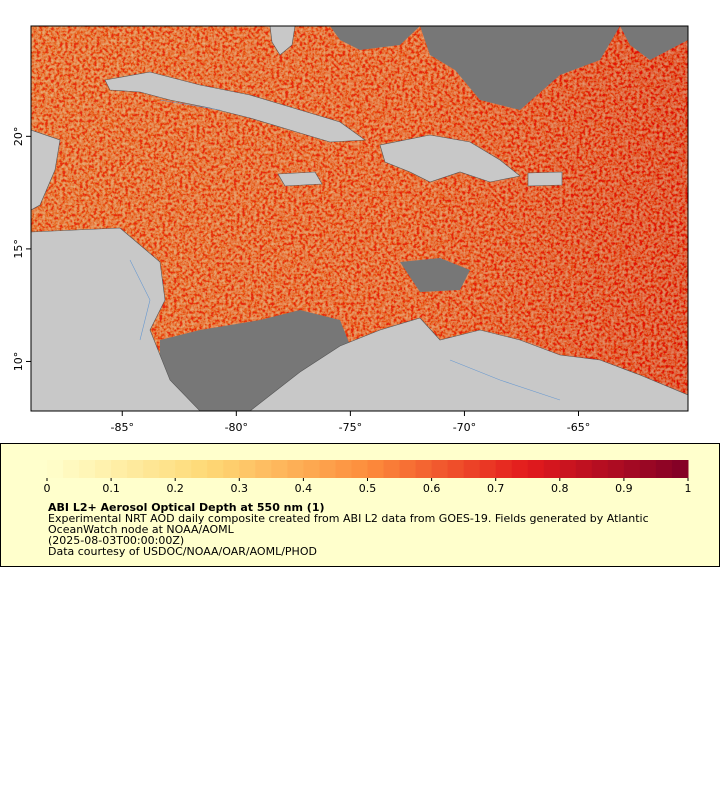 This screenshot has width=720, height=804. What do you see at coordinates (18, 248) in the screenshot?
I see `y-tick-label: 15°` at bounding box center [18, 248].